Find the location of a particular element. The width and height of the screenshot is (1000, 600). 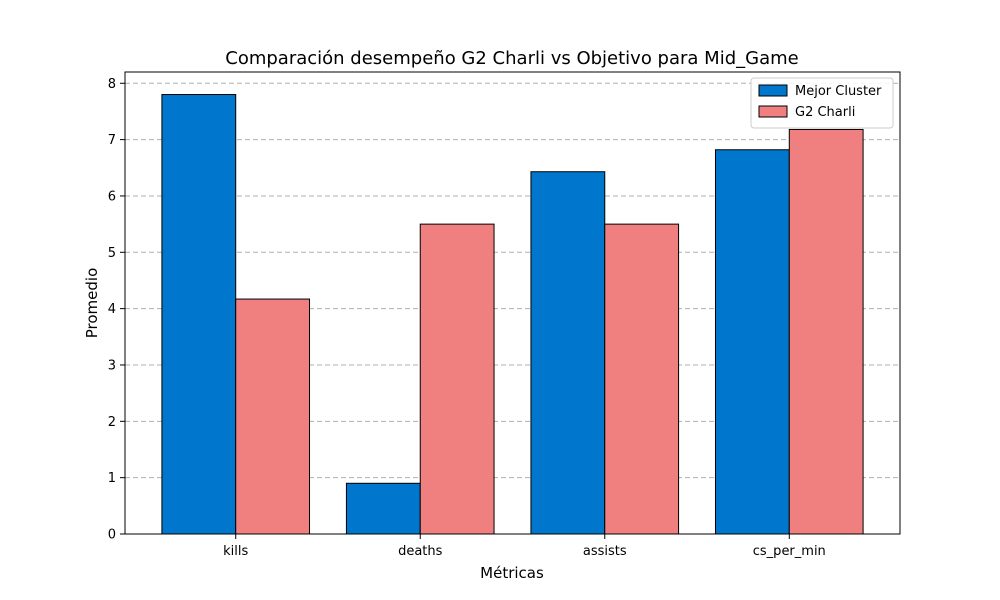

y-tick-label: 6 is located at coordinates (112, 196).